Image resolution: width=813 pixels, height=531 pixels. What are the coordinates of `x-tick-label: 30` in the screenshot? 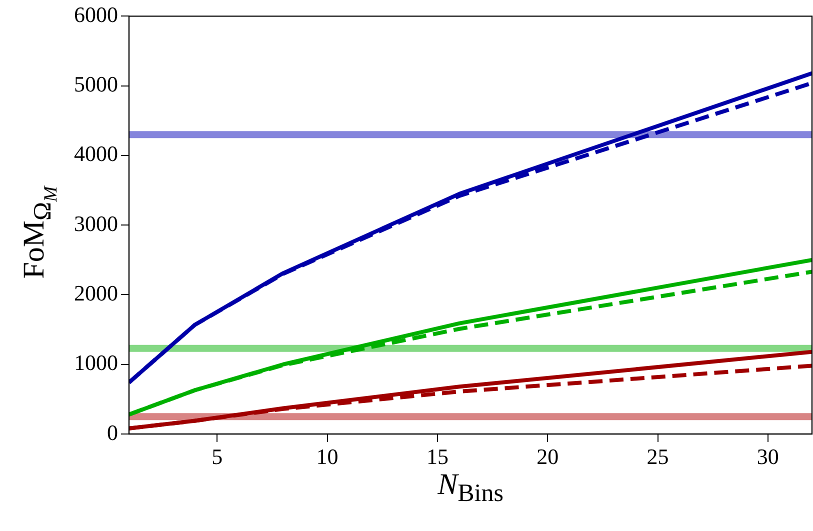 It's located at (767, 456).